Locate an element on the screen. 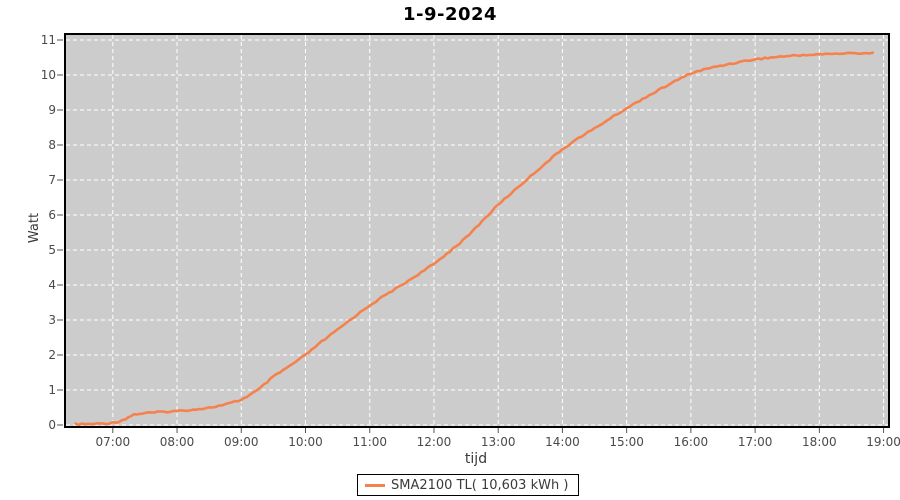 The width and height of the screenshot is (900, 500). x-tick-label: 10:00 is located at coordinates (305, 442).